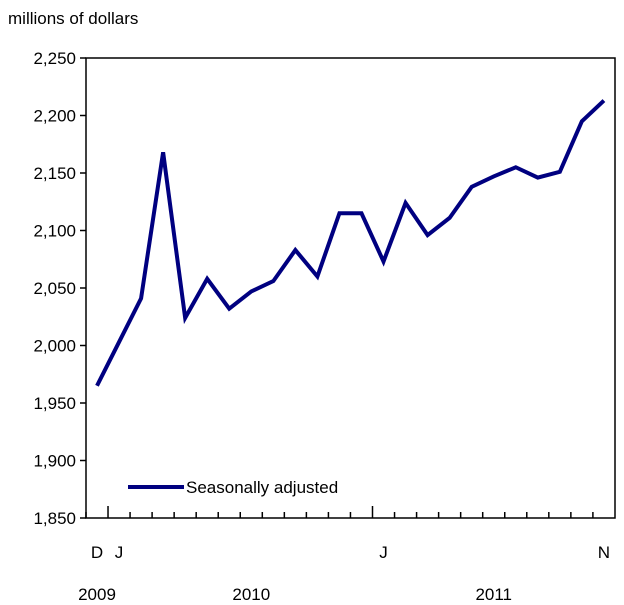  Describe the element at coordinates (54, 346) in the screenshot. I see `y-tick-label: 2,000` at that location.